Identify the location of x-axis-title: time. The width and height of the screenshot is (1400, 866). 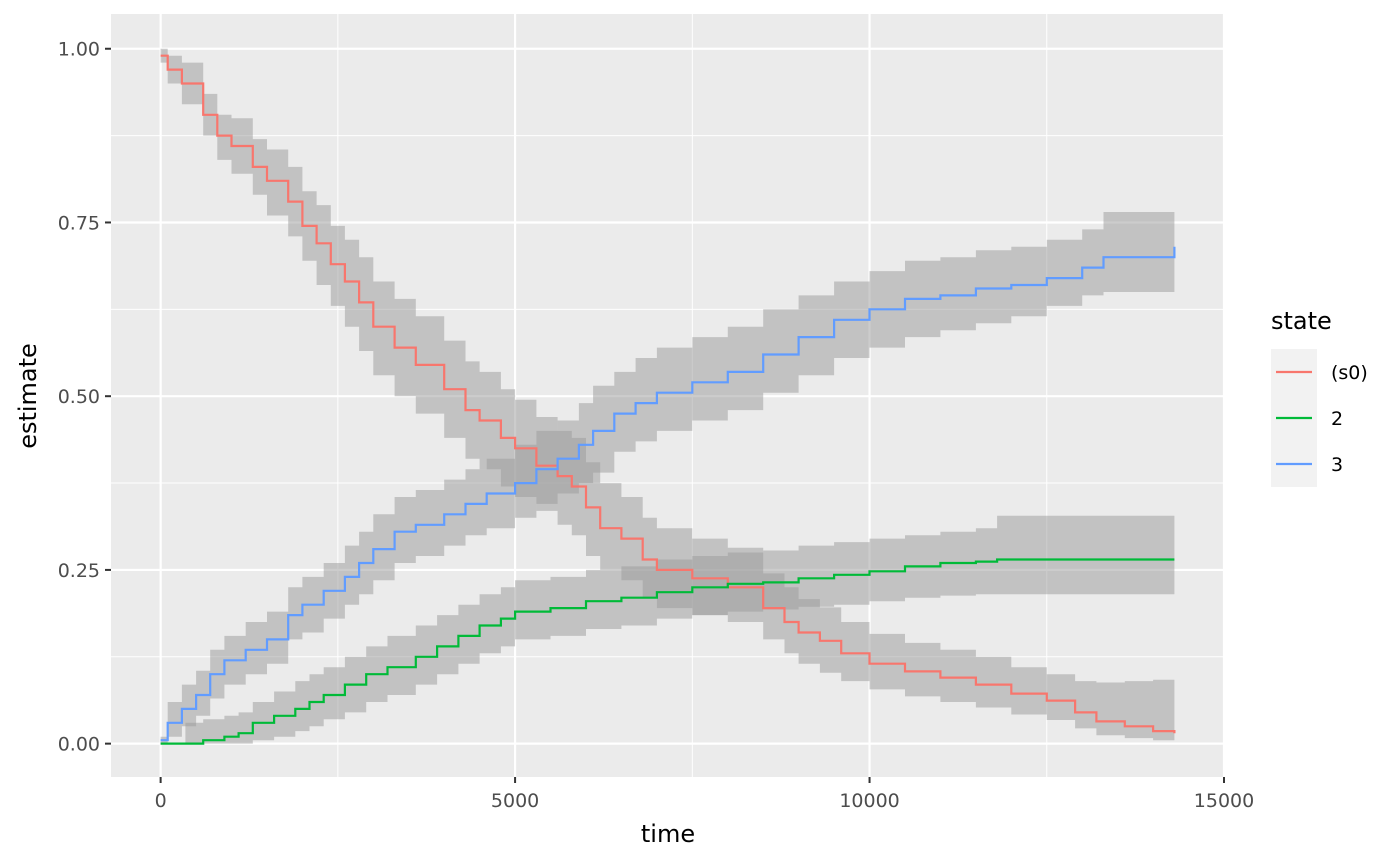
(668, 834).